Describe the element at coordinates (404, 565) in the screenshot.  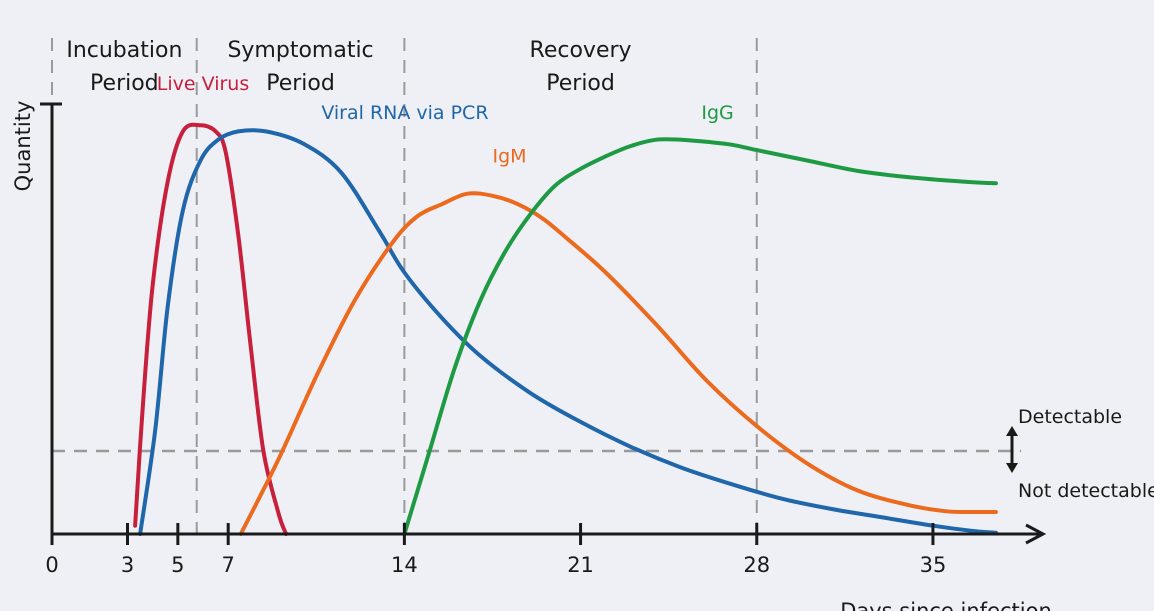
I see `x-tick-label: 14` at that location.